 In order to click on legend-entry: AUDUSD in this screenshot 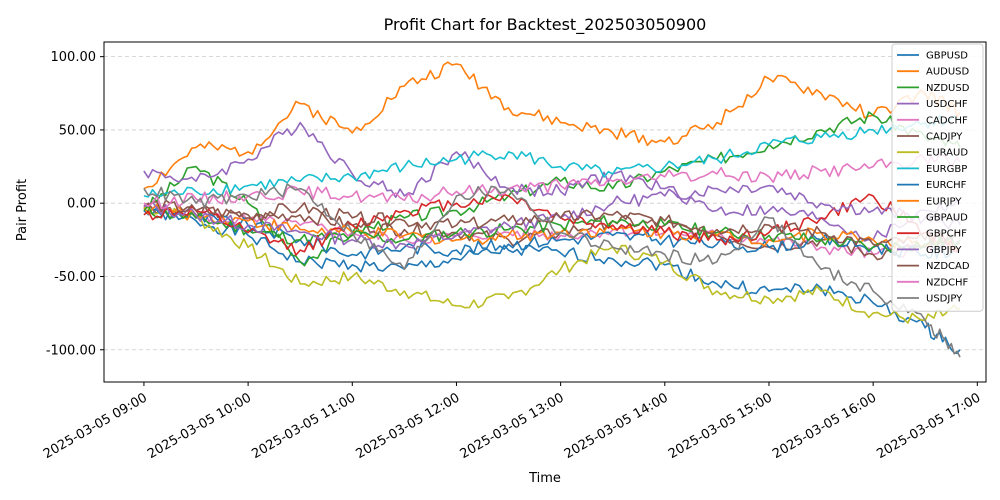, I will do `click(948, 72)`.